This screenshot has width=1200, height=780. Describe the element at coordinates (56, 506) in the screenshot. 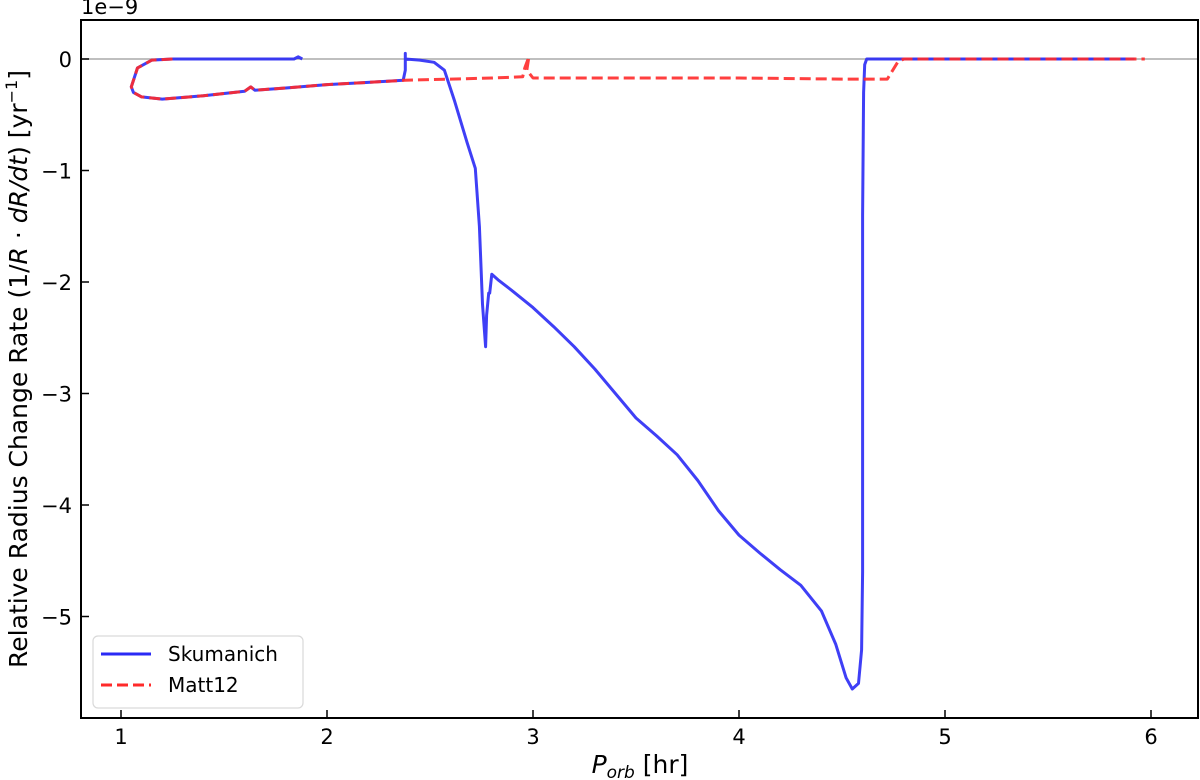

I see `y-tick-label: −4` at that location.